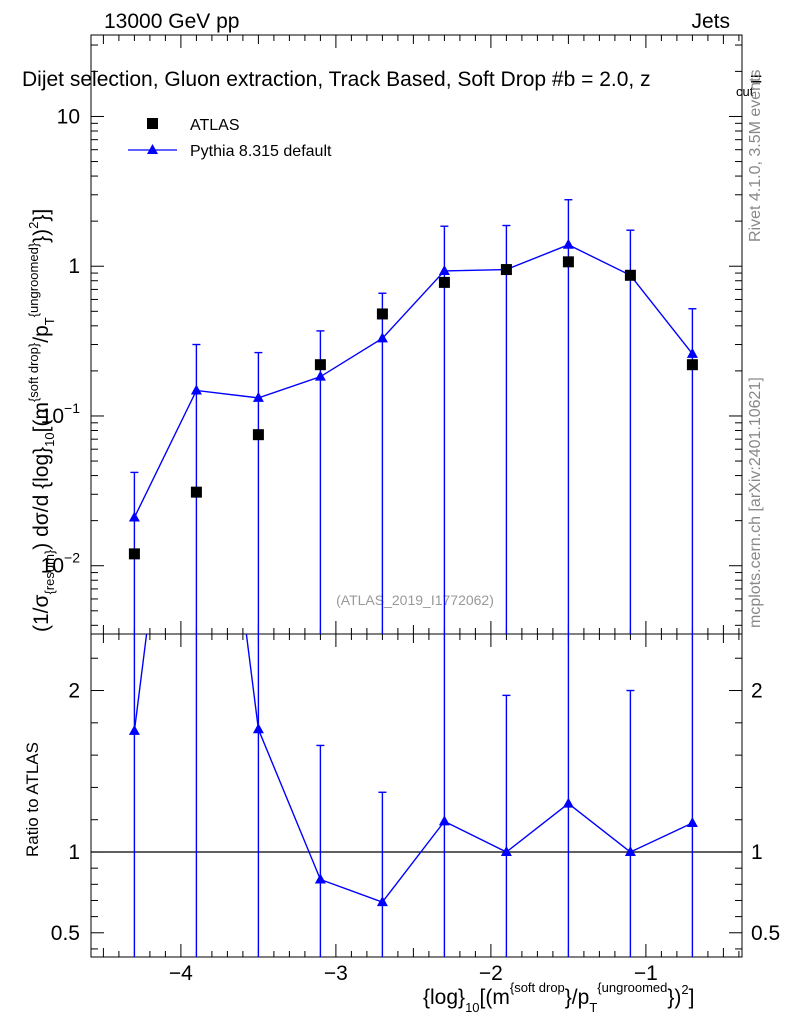 This screenshot has width=786, height=1024. What do you see at coordinates (215, 125) in the screenshot?
I see `legend-data-label: ATLAS` at bounding box center [215, 125].